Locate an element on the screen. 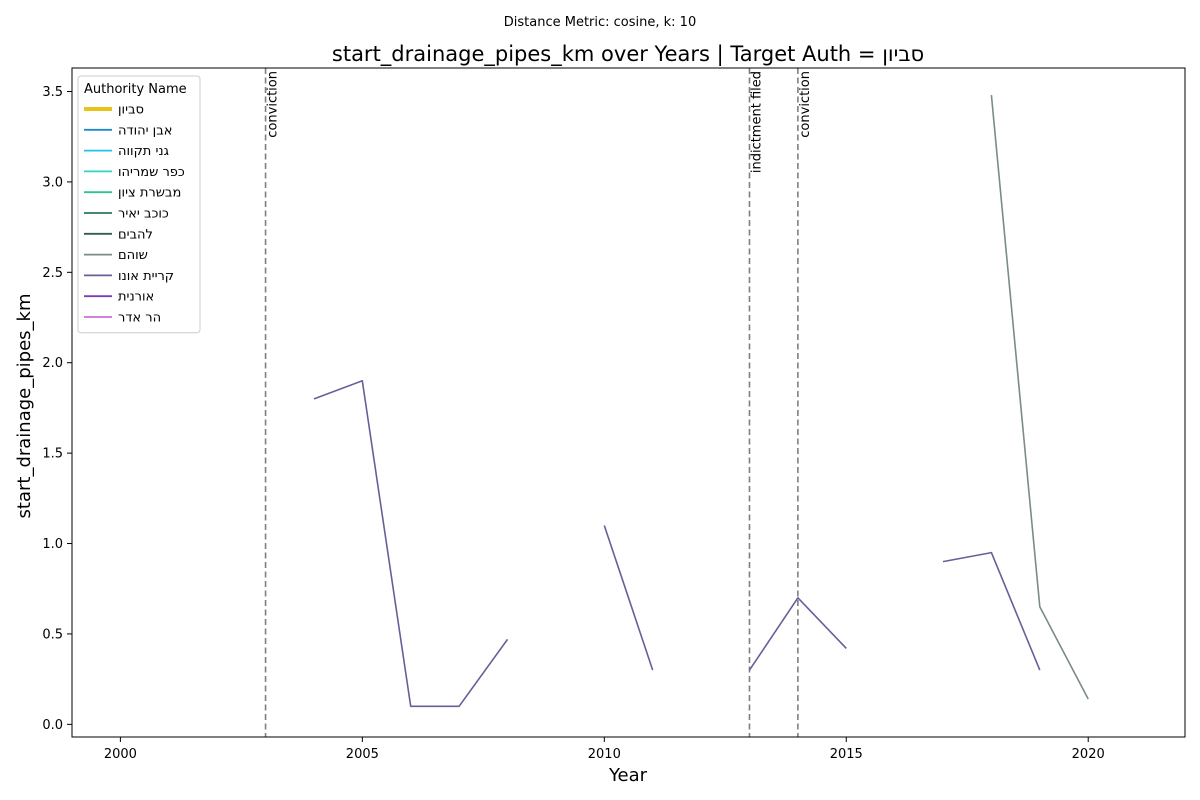 This screenshot has width=1200, height=800. x-tick-label: 2020 is located at coordinates (1088, 754).